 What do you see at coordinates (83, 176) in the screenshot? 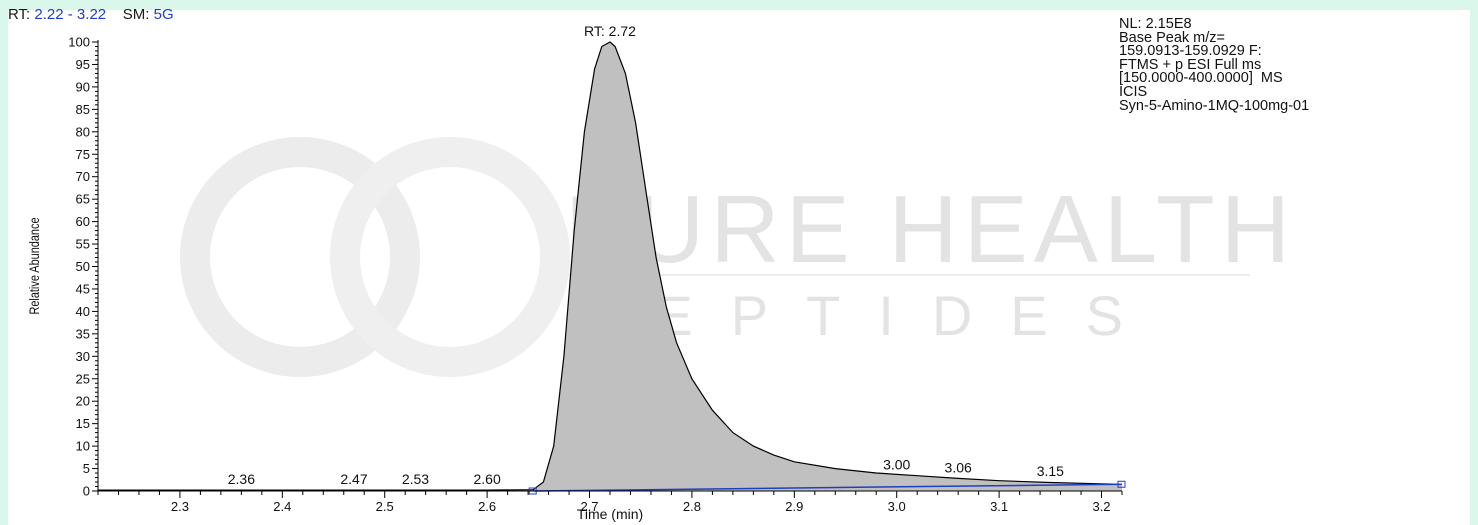
I see `y-tick-label: 70` at bounding box center [83, 176].